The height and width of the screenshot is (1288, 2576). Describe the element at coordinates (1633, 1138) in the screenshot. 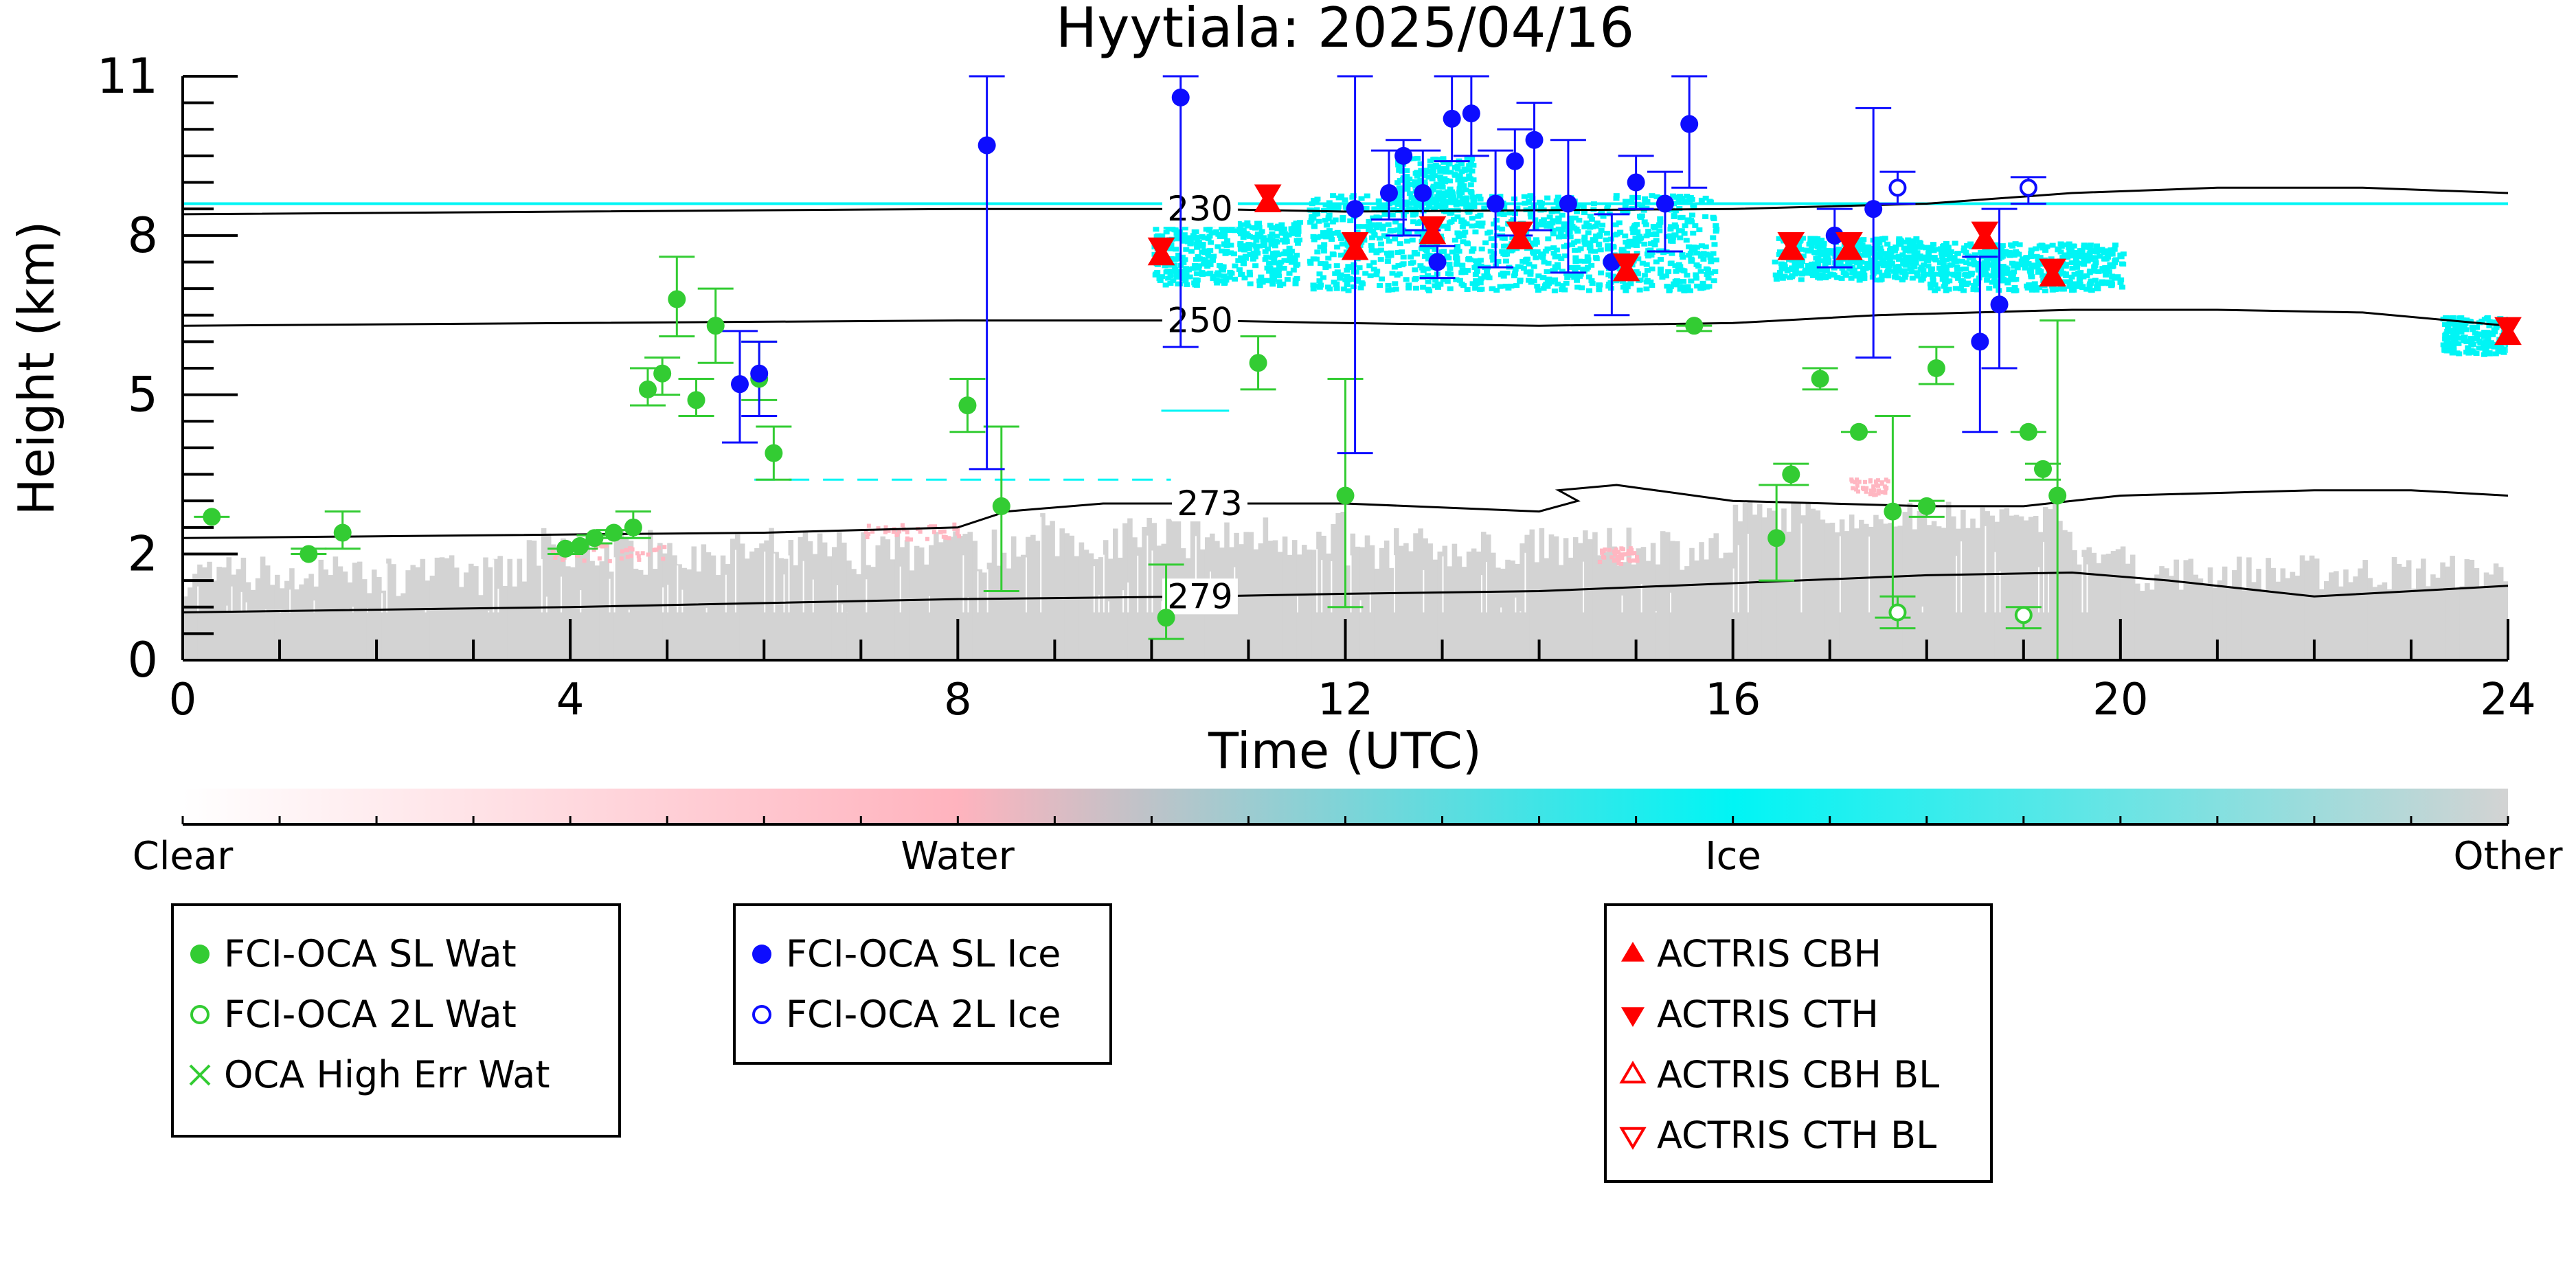

I see `legend-marker-actris-cth-bl` at that location.